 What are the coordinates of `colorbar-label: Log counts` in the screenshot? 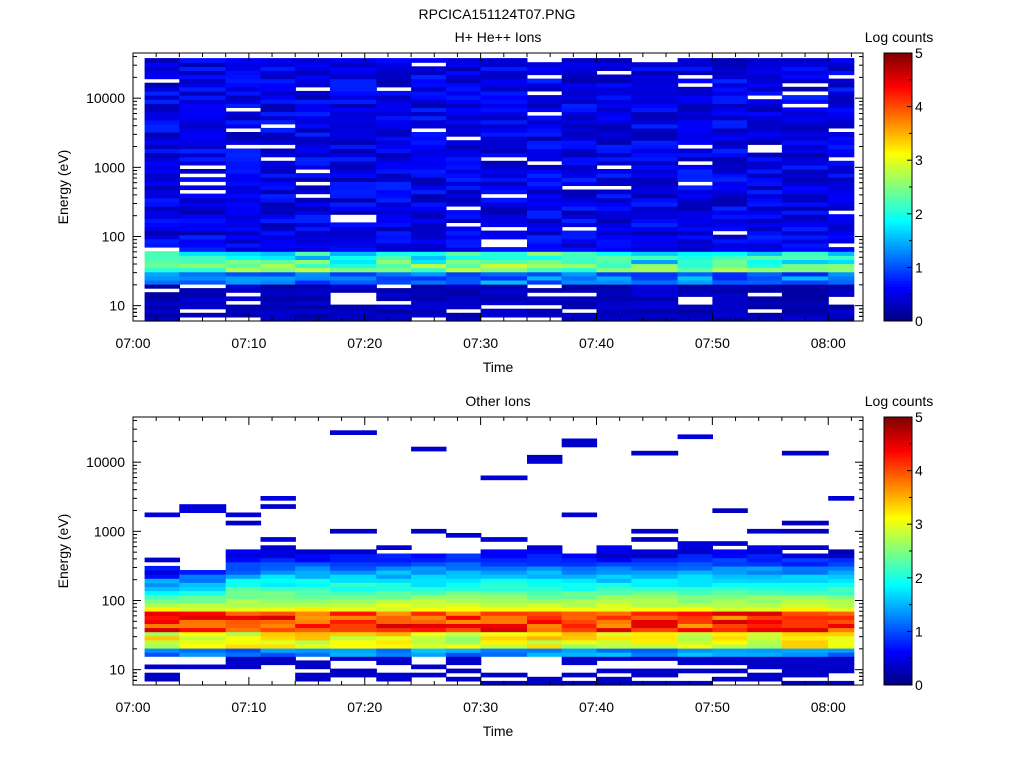 It's located at (899, 401).